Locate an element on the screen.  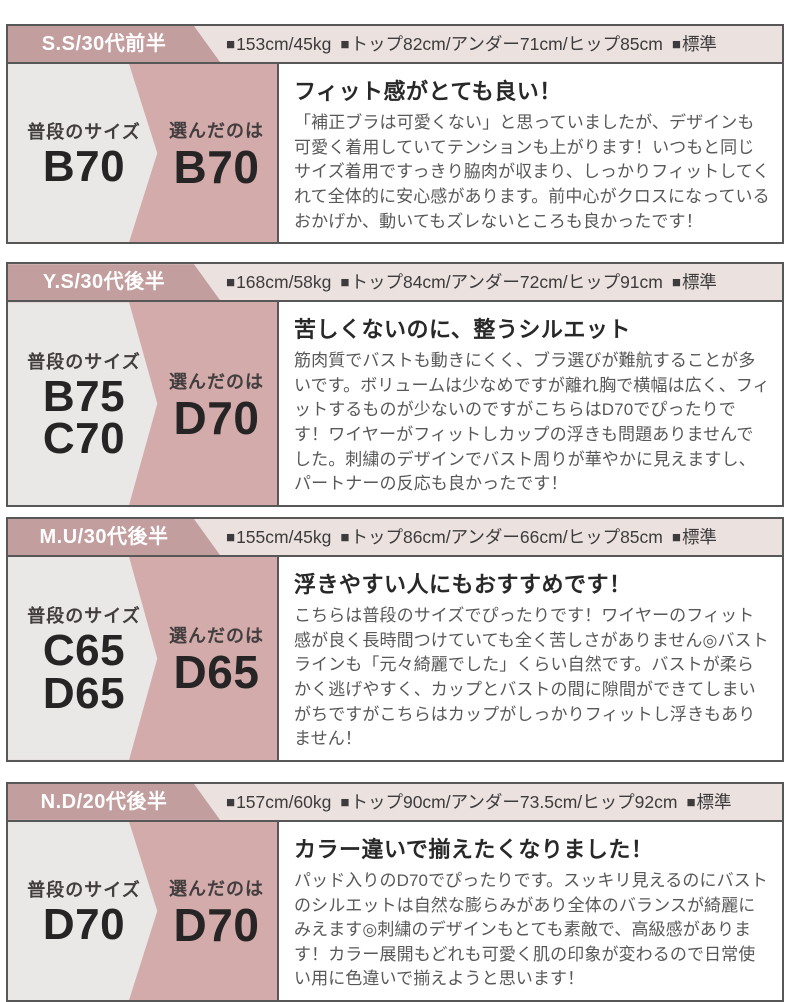
usual-size-block: 普段のサイズ B70 is located at coordinates (84, 154).